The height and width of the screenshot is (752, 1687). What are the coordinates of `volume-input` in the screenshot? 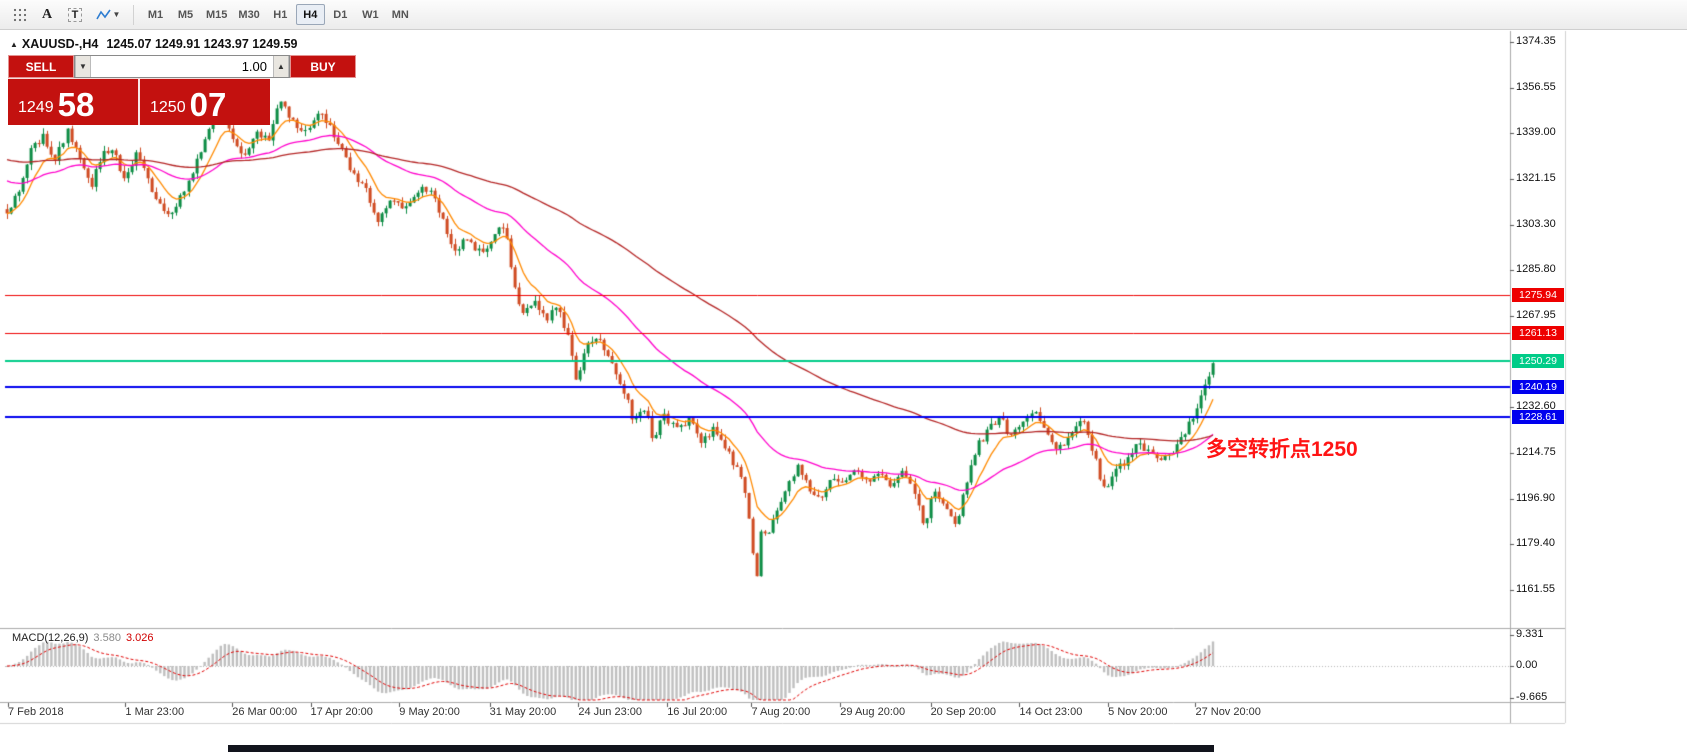 It's located at (182, 66).